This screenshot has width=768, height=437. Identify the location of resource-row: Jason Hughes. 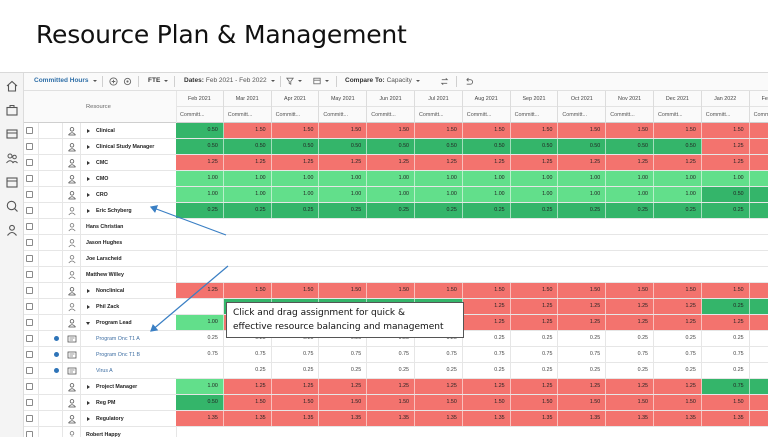
(396, 243).